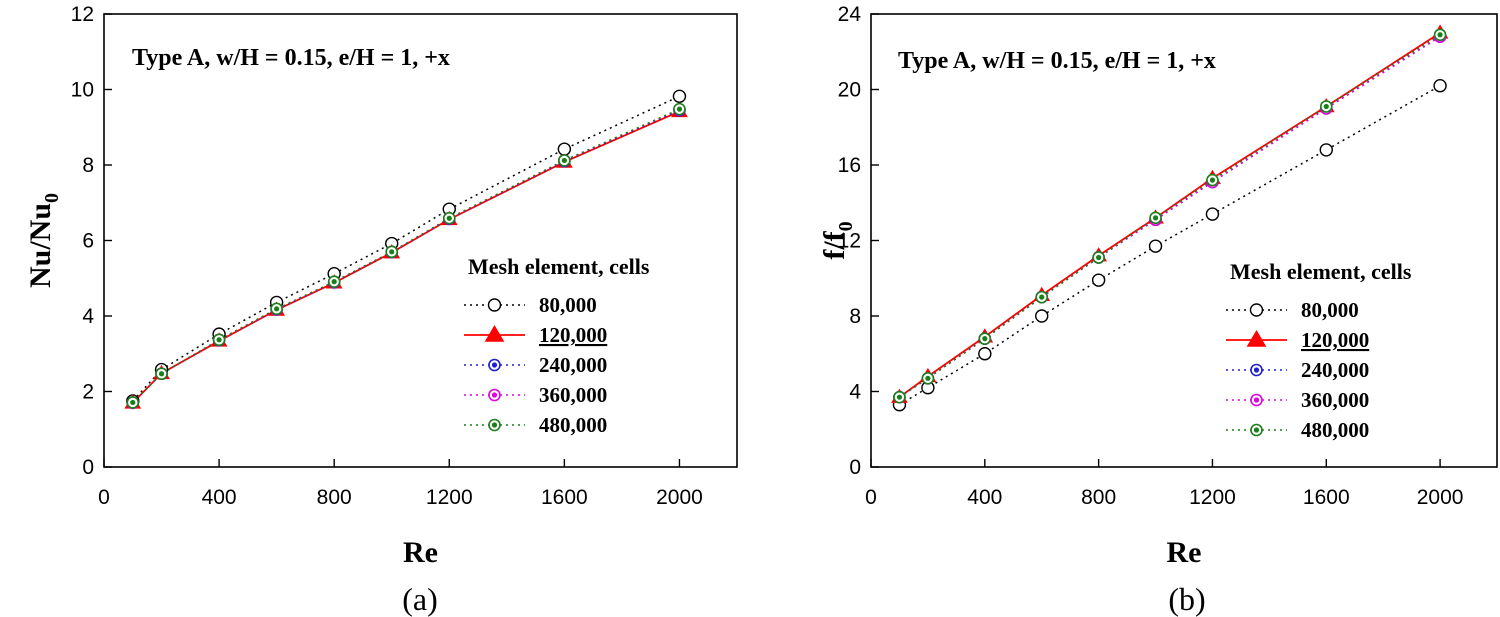 The height and width of the screenshot is (617, 1500). Describe the element at coordinates (1330, 310) in the screenshot. I see `chart-b-legend-label-0: 80,000` at that location.